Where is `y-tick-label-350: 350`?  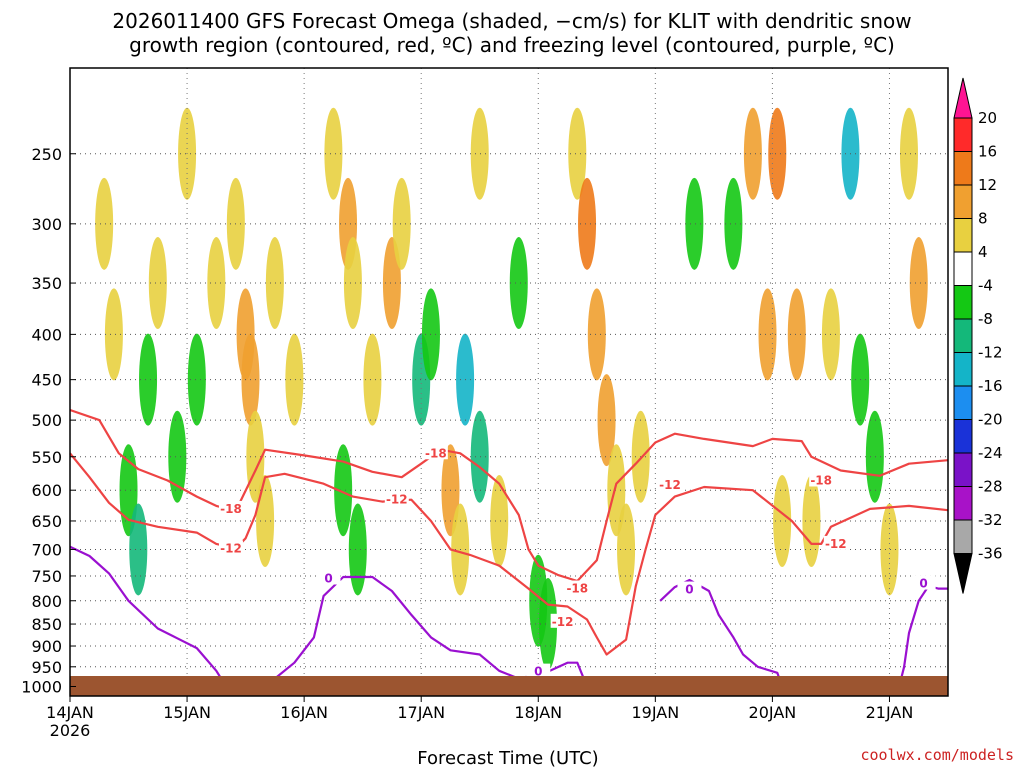
y-tick-label-350: 350 is located at coordinates (46, 283).